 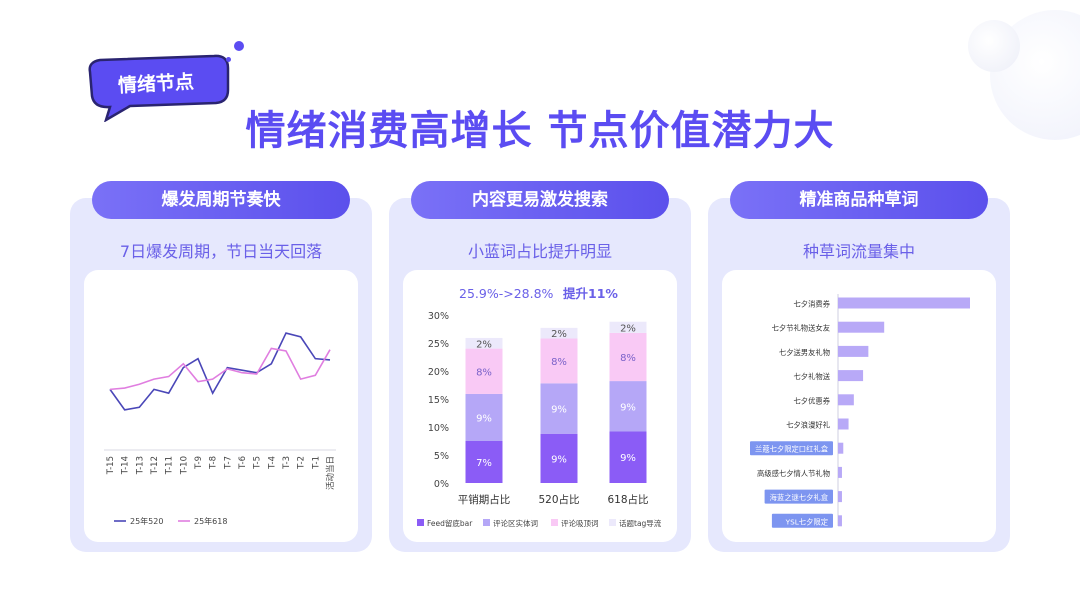 I want to click on x-category-label: 平销期占比, so click(x=484, y=499).